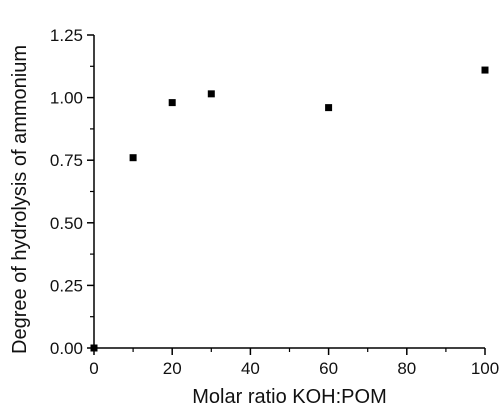 Image resolution: width=501 pixels, height=412 pixels. What do you see at coordinates (66, 35) in the screenshot?
I see `y-tick-label: 1.25` at bounding box center [66, 35].